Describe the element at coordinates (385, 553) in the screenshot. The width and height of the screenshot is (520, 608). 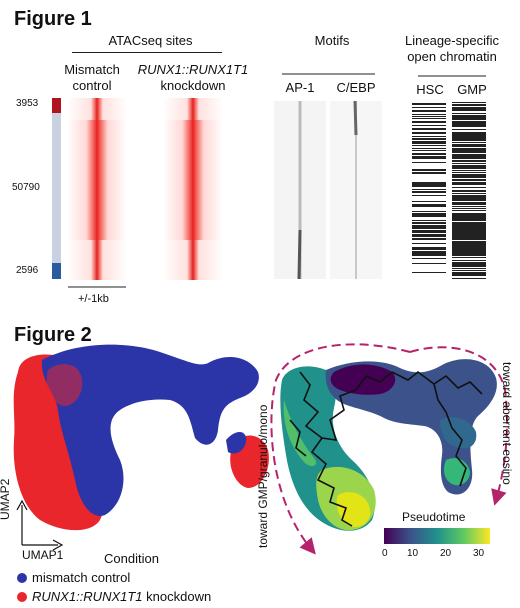
I see `pseudotime-tick-0: 0` at that location.